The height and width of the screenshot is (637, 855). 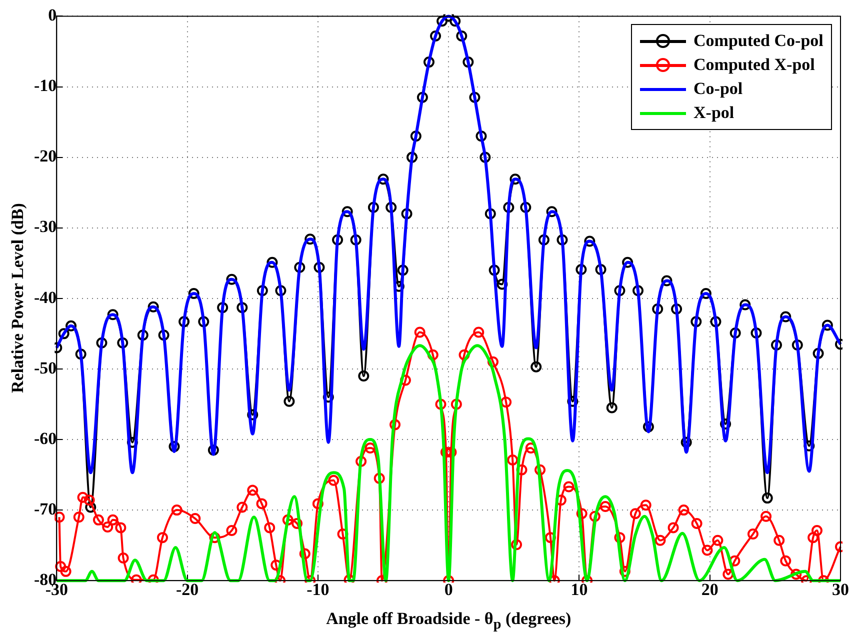 What do you see at coordinates (45, 86) in the screenshot?
I see `y-tick-label: -10` at bounding box center [45, 86].